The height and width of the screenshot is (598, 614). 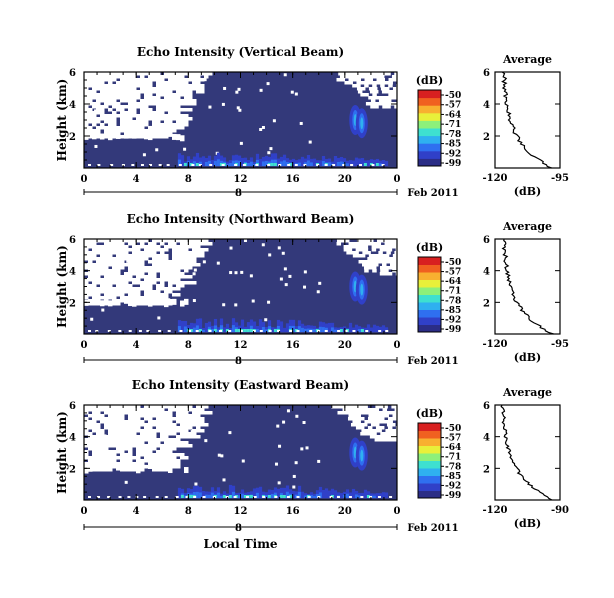 I want to click on echo-band, so click(x=240, y=467).